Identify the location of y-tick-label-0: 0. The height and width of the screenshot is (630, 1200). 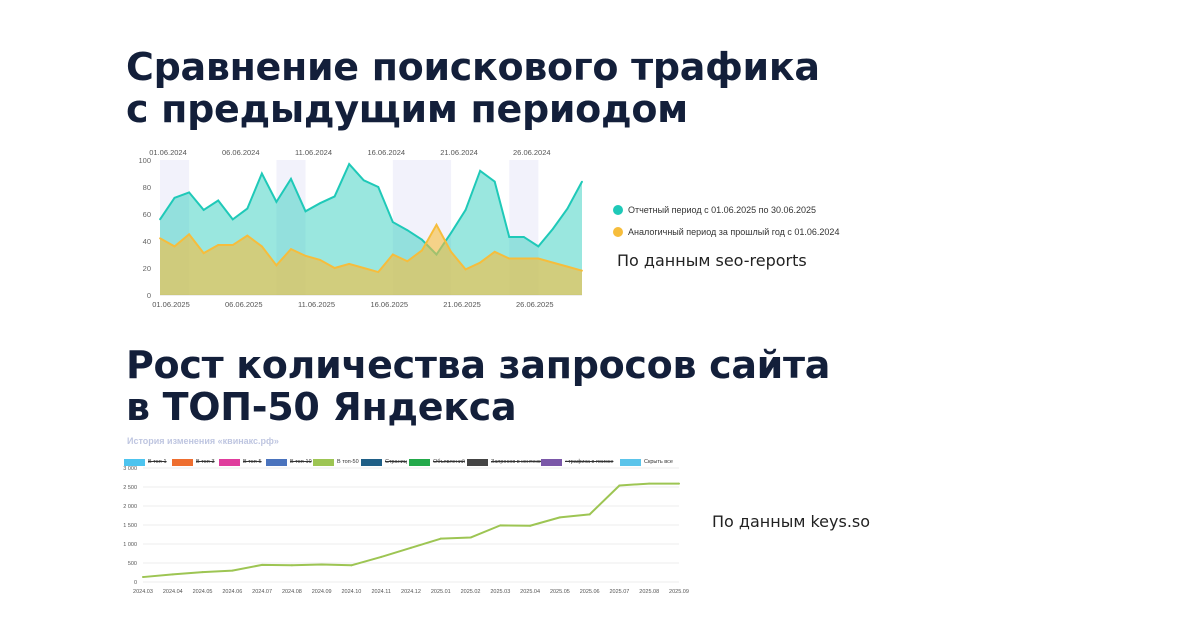
(149, 295).